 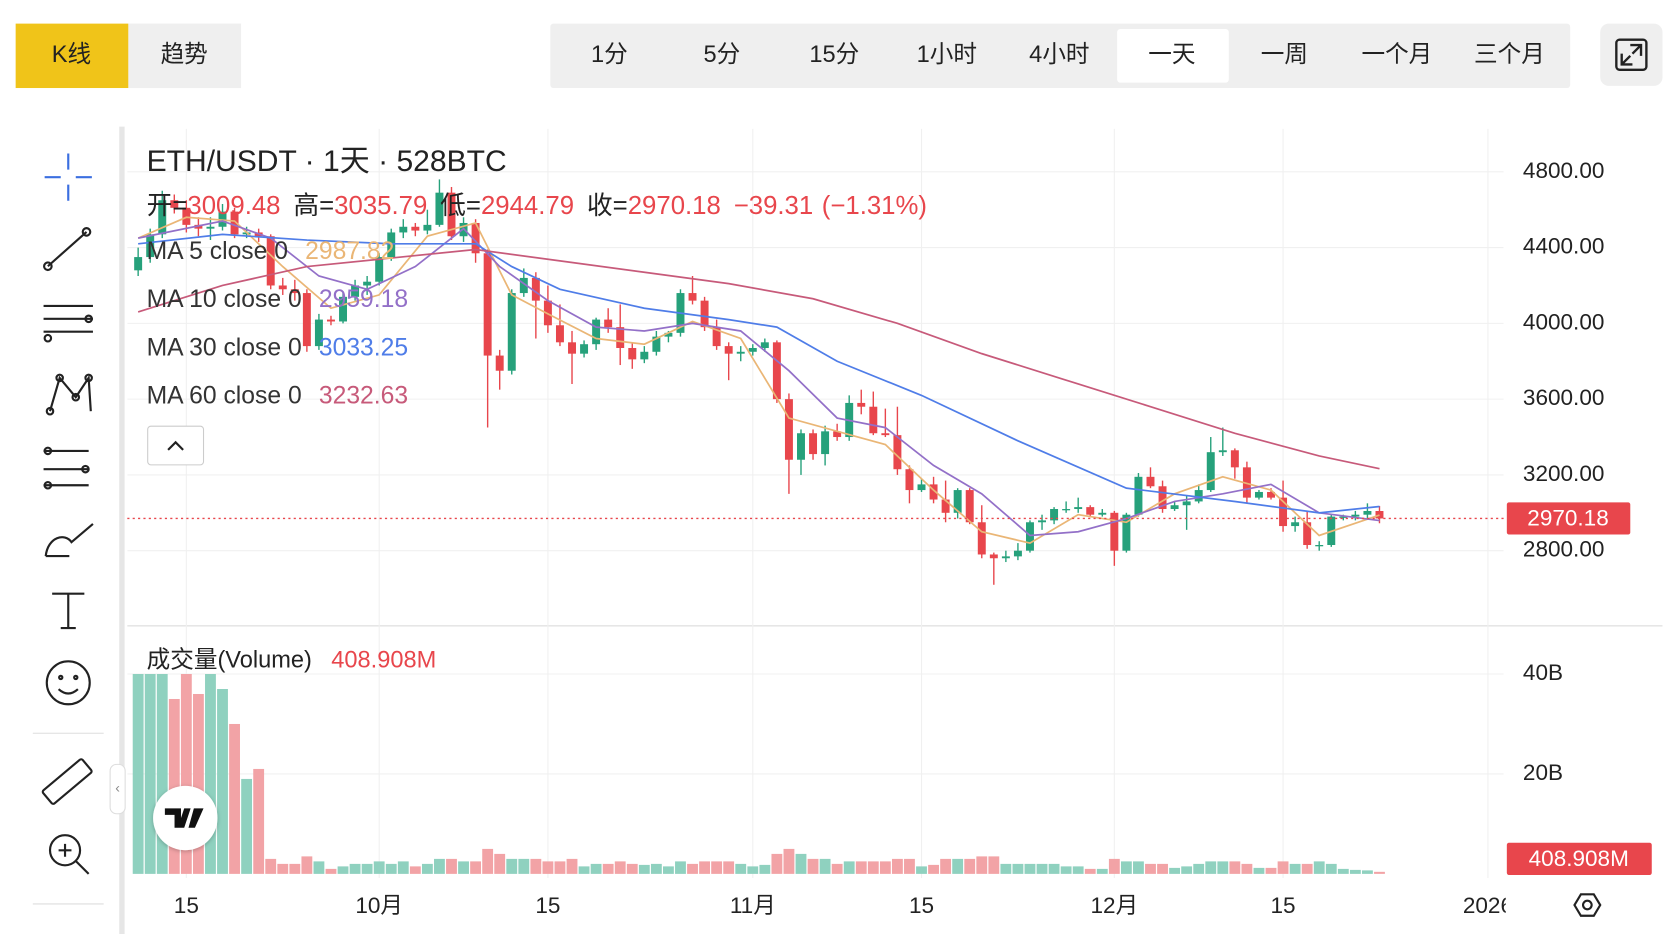 I want to click on panel-handle, so click(x=117, y=789).